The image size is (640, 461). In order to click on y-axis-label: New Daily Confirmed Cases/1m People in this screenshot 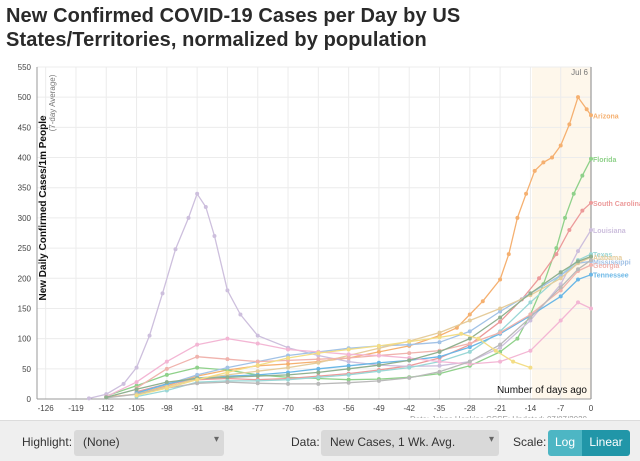, I will do `click(43, 208)`.